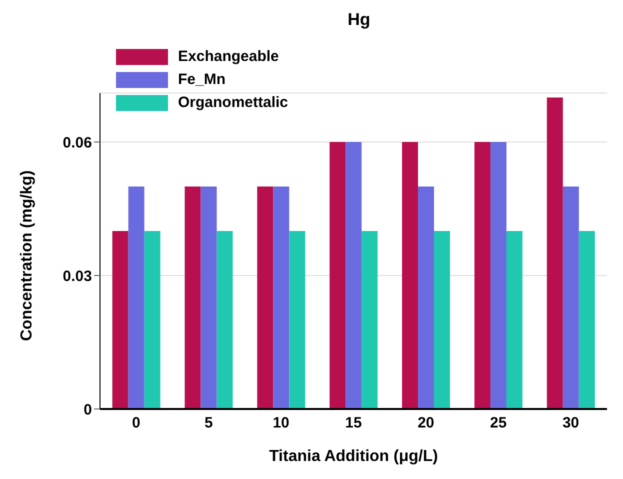  What do you see at coordinates (353, 423) in the screenshot?
I see `x-tick-label: 15` at bounding box center [353, 423].